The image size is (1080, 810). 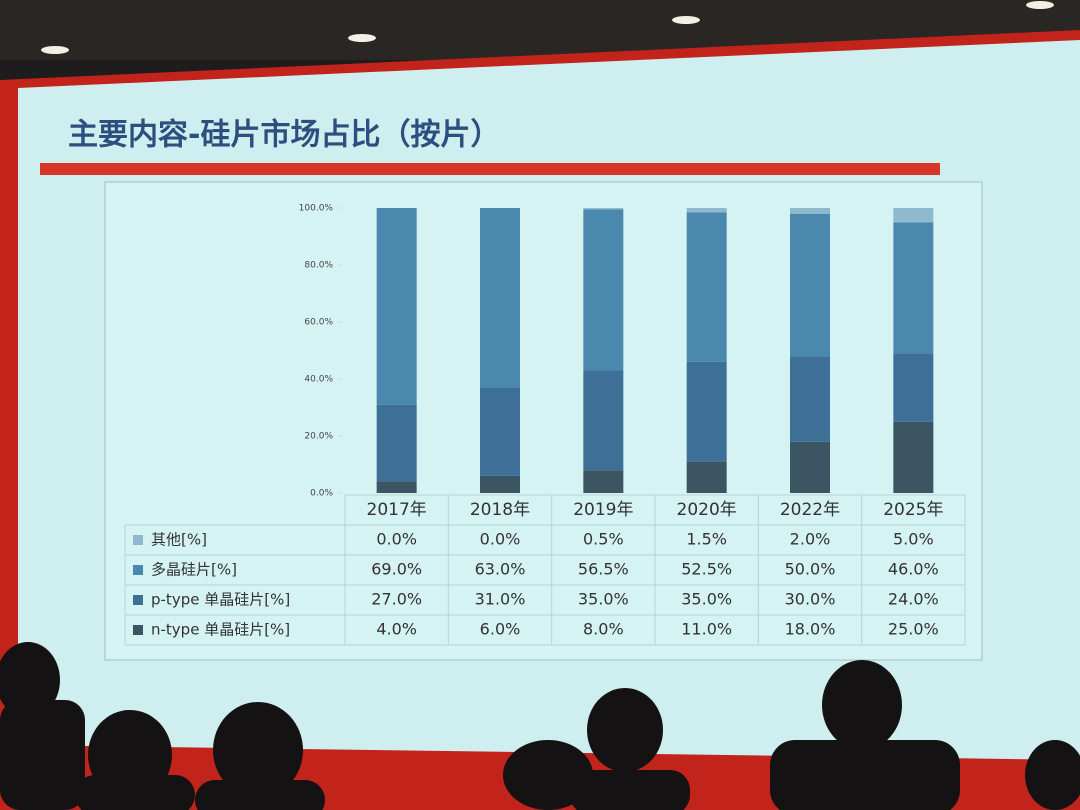 I want to click on data-label: 18.0%, so click(x=810, y=629).